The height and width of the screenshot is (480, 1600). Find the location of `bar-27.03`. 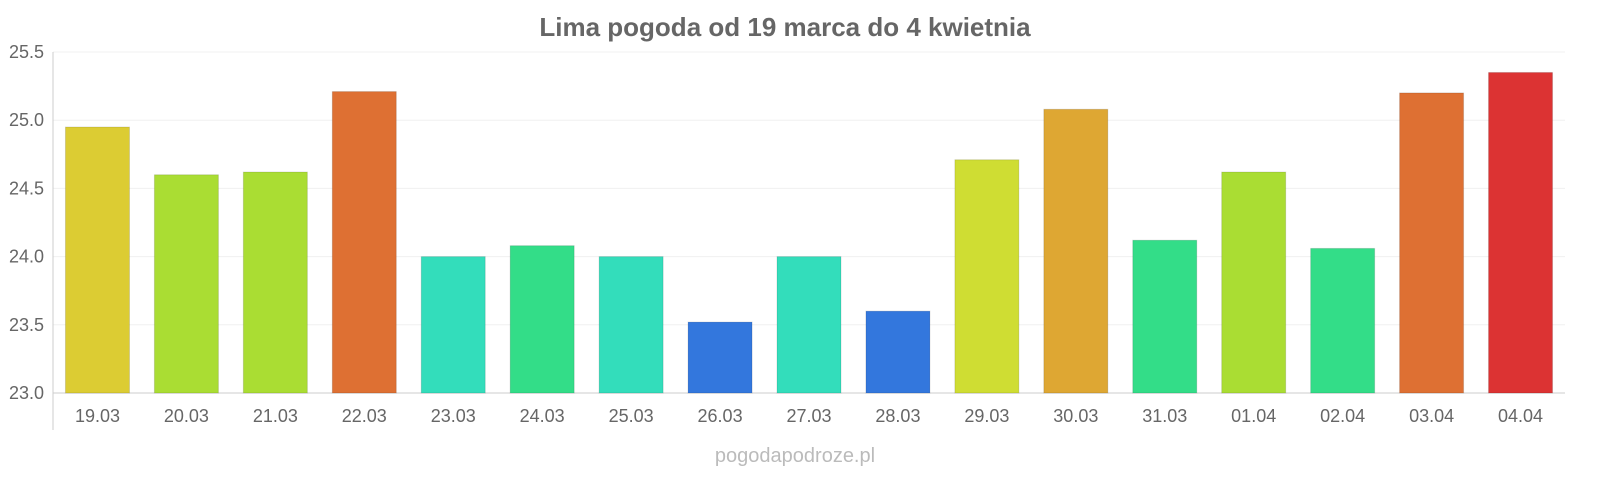

bar-27.03 is located at coordinates (809, 325).